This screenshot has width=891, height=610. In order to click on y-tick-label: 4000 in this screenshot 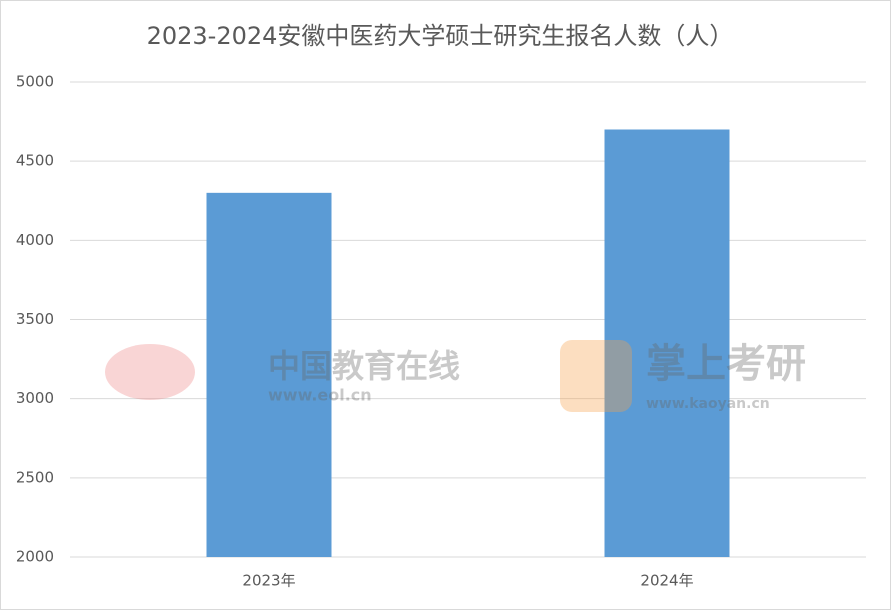, I will do `click(35, 240)`.